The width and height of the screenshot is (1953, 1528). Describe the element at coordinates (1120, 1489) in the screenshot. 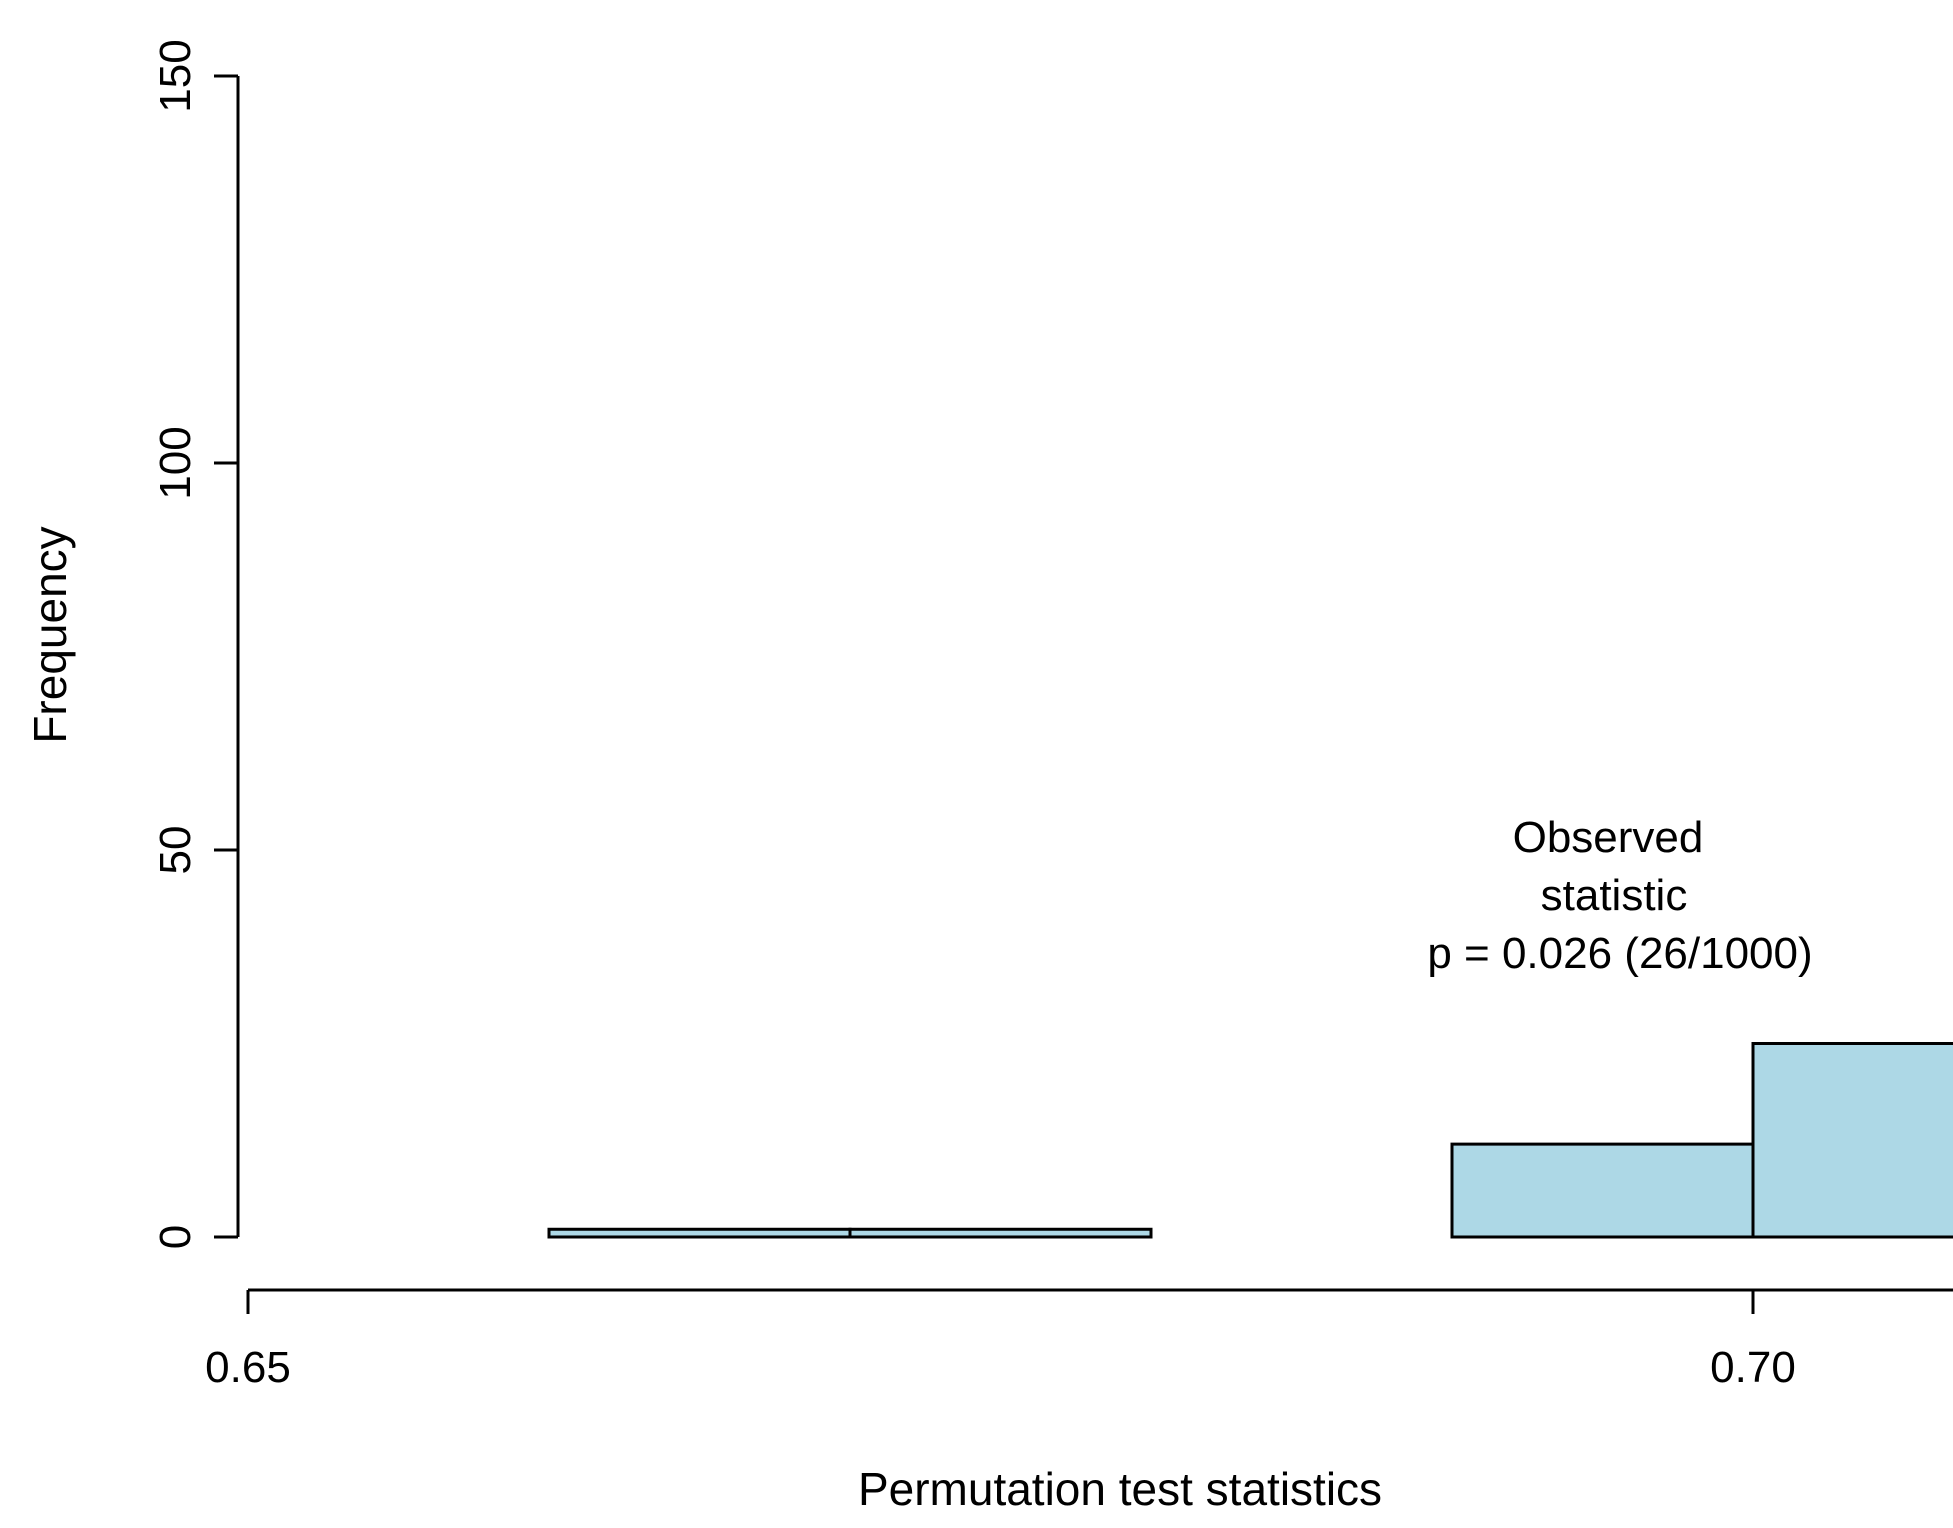

I see `x-axis-title: Permutation test statistics` at that location.